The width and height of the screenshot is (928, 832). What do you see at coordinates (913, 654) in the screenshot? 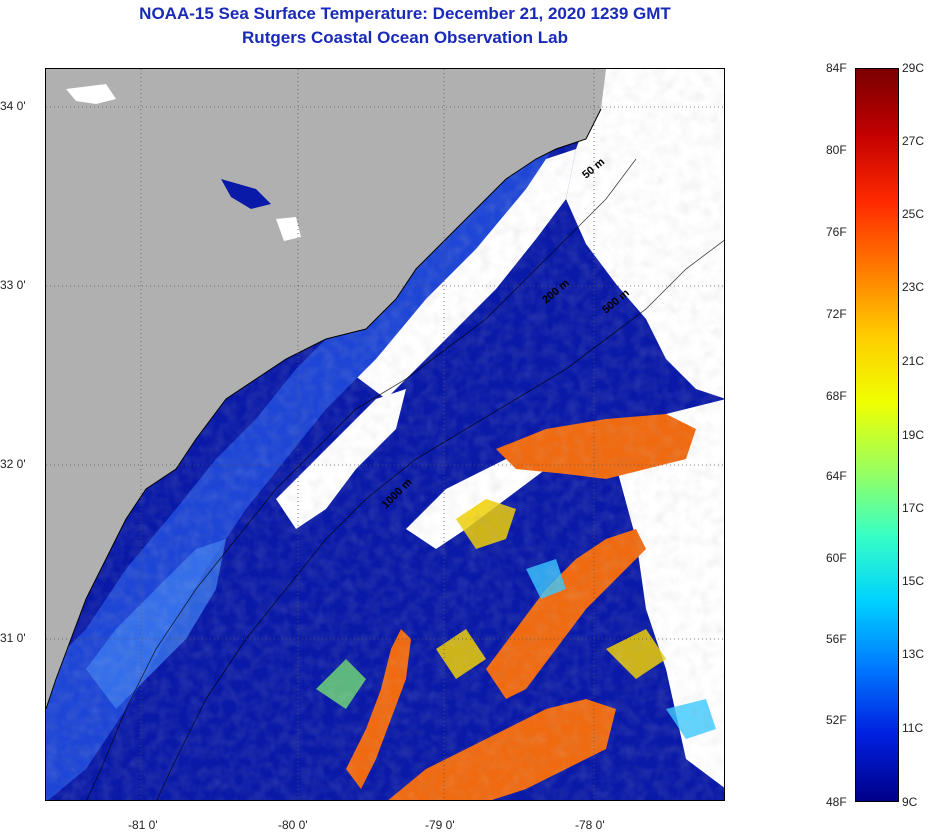
I see `colorbar-label-c: 13C` at bounding box center [913, 654].